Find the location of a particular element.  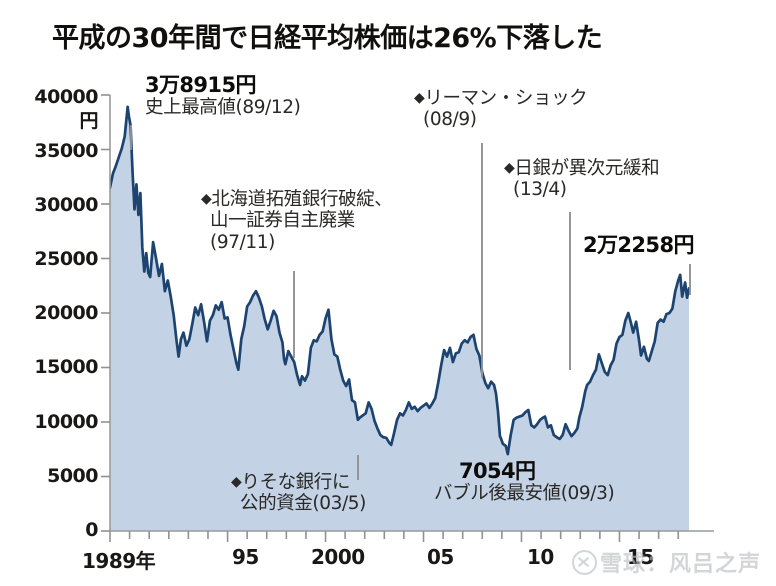

y-tick-label-20000: 20000 is located at coordinates (66, 313).